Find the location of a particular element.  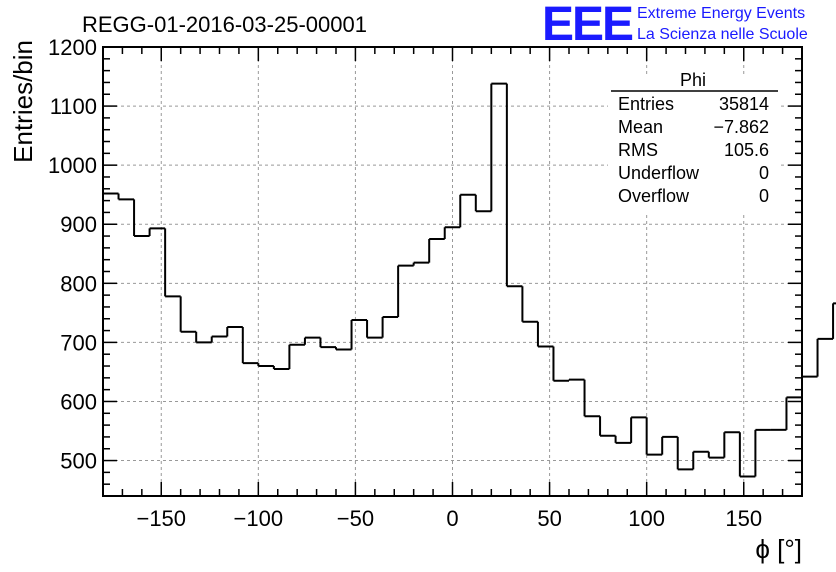

stats-label-overflow: Overflow is located at coordinates (654, 196).